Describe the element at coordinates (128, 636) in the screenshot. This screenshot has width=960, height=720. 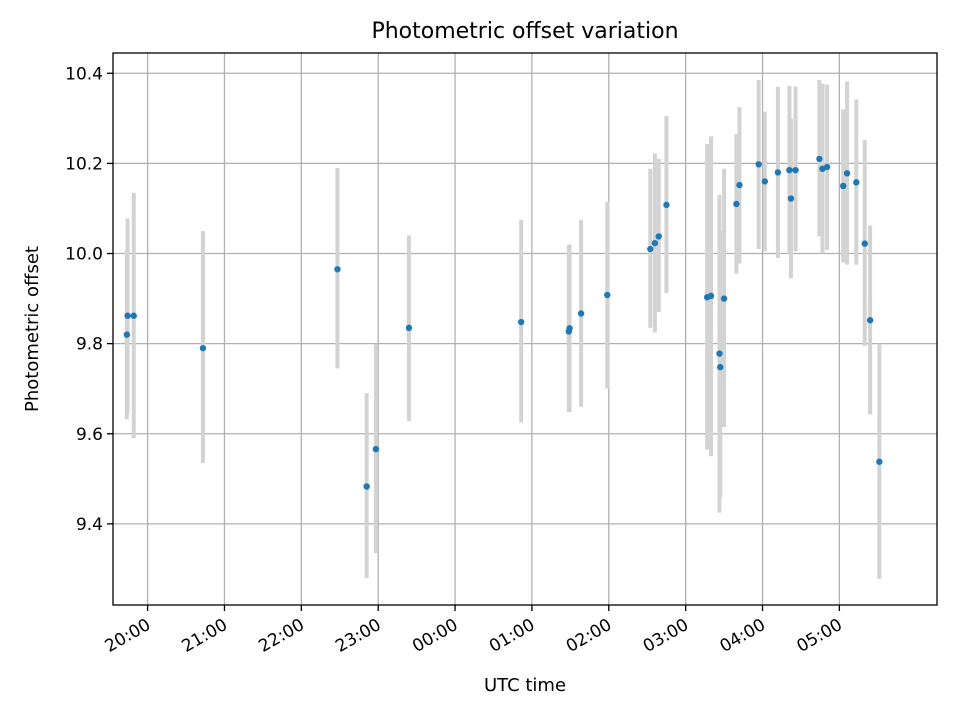
I see `x-tick-label: 20:00` at that location.